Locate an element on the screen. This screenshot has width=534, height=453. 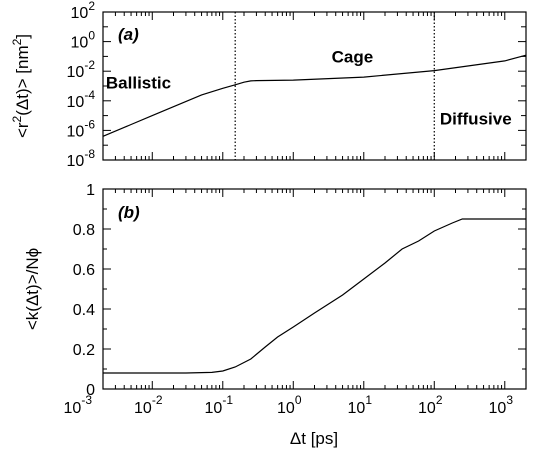
regime-annotation: Cage is located at coordinates (353, 56).